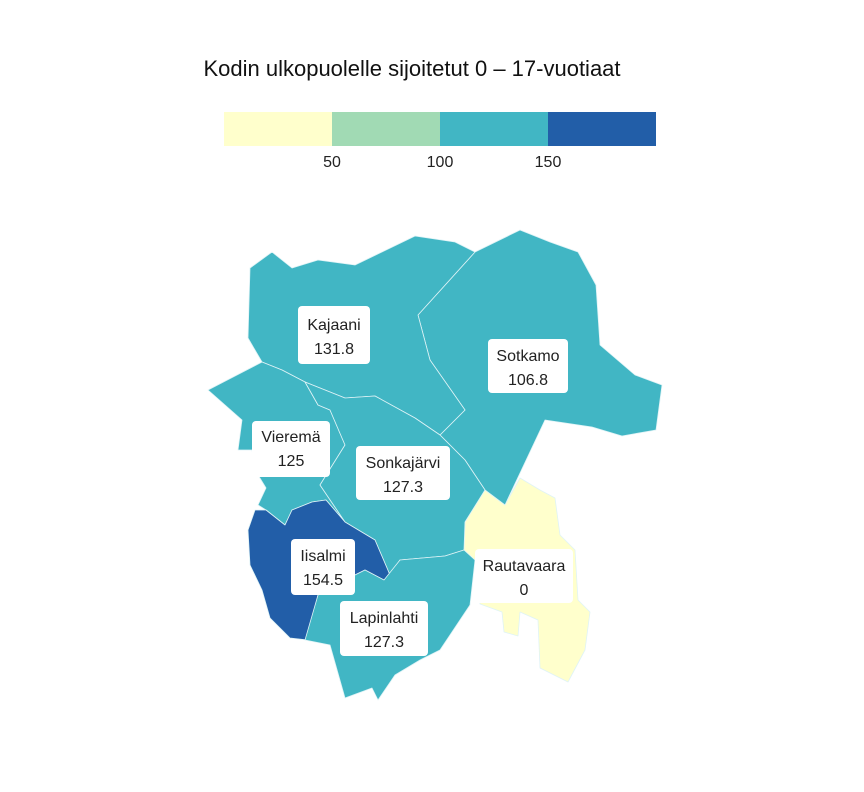 This screenshot has width=864, height=792. I want to click on label-vierema: Vieremä 125, so click(291, 449).